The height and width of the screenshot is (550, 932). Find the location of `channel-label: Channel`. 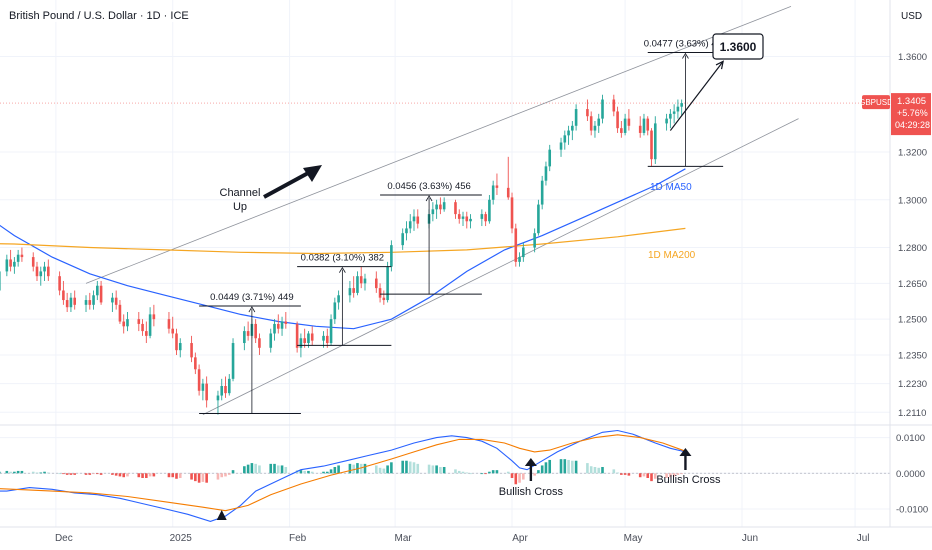

channel-label: Channel is located at coordinates (240, 193).